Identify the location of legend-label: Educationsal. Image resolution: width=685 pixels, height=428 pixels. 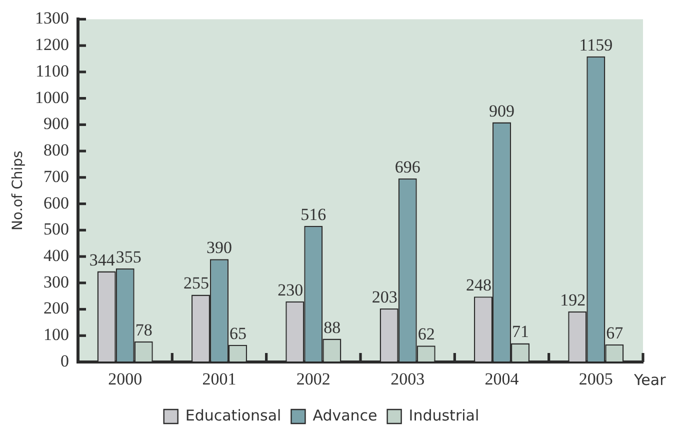
(233, 415).